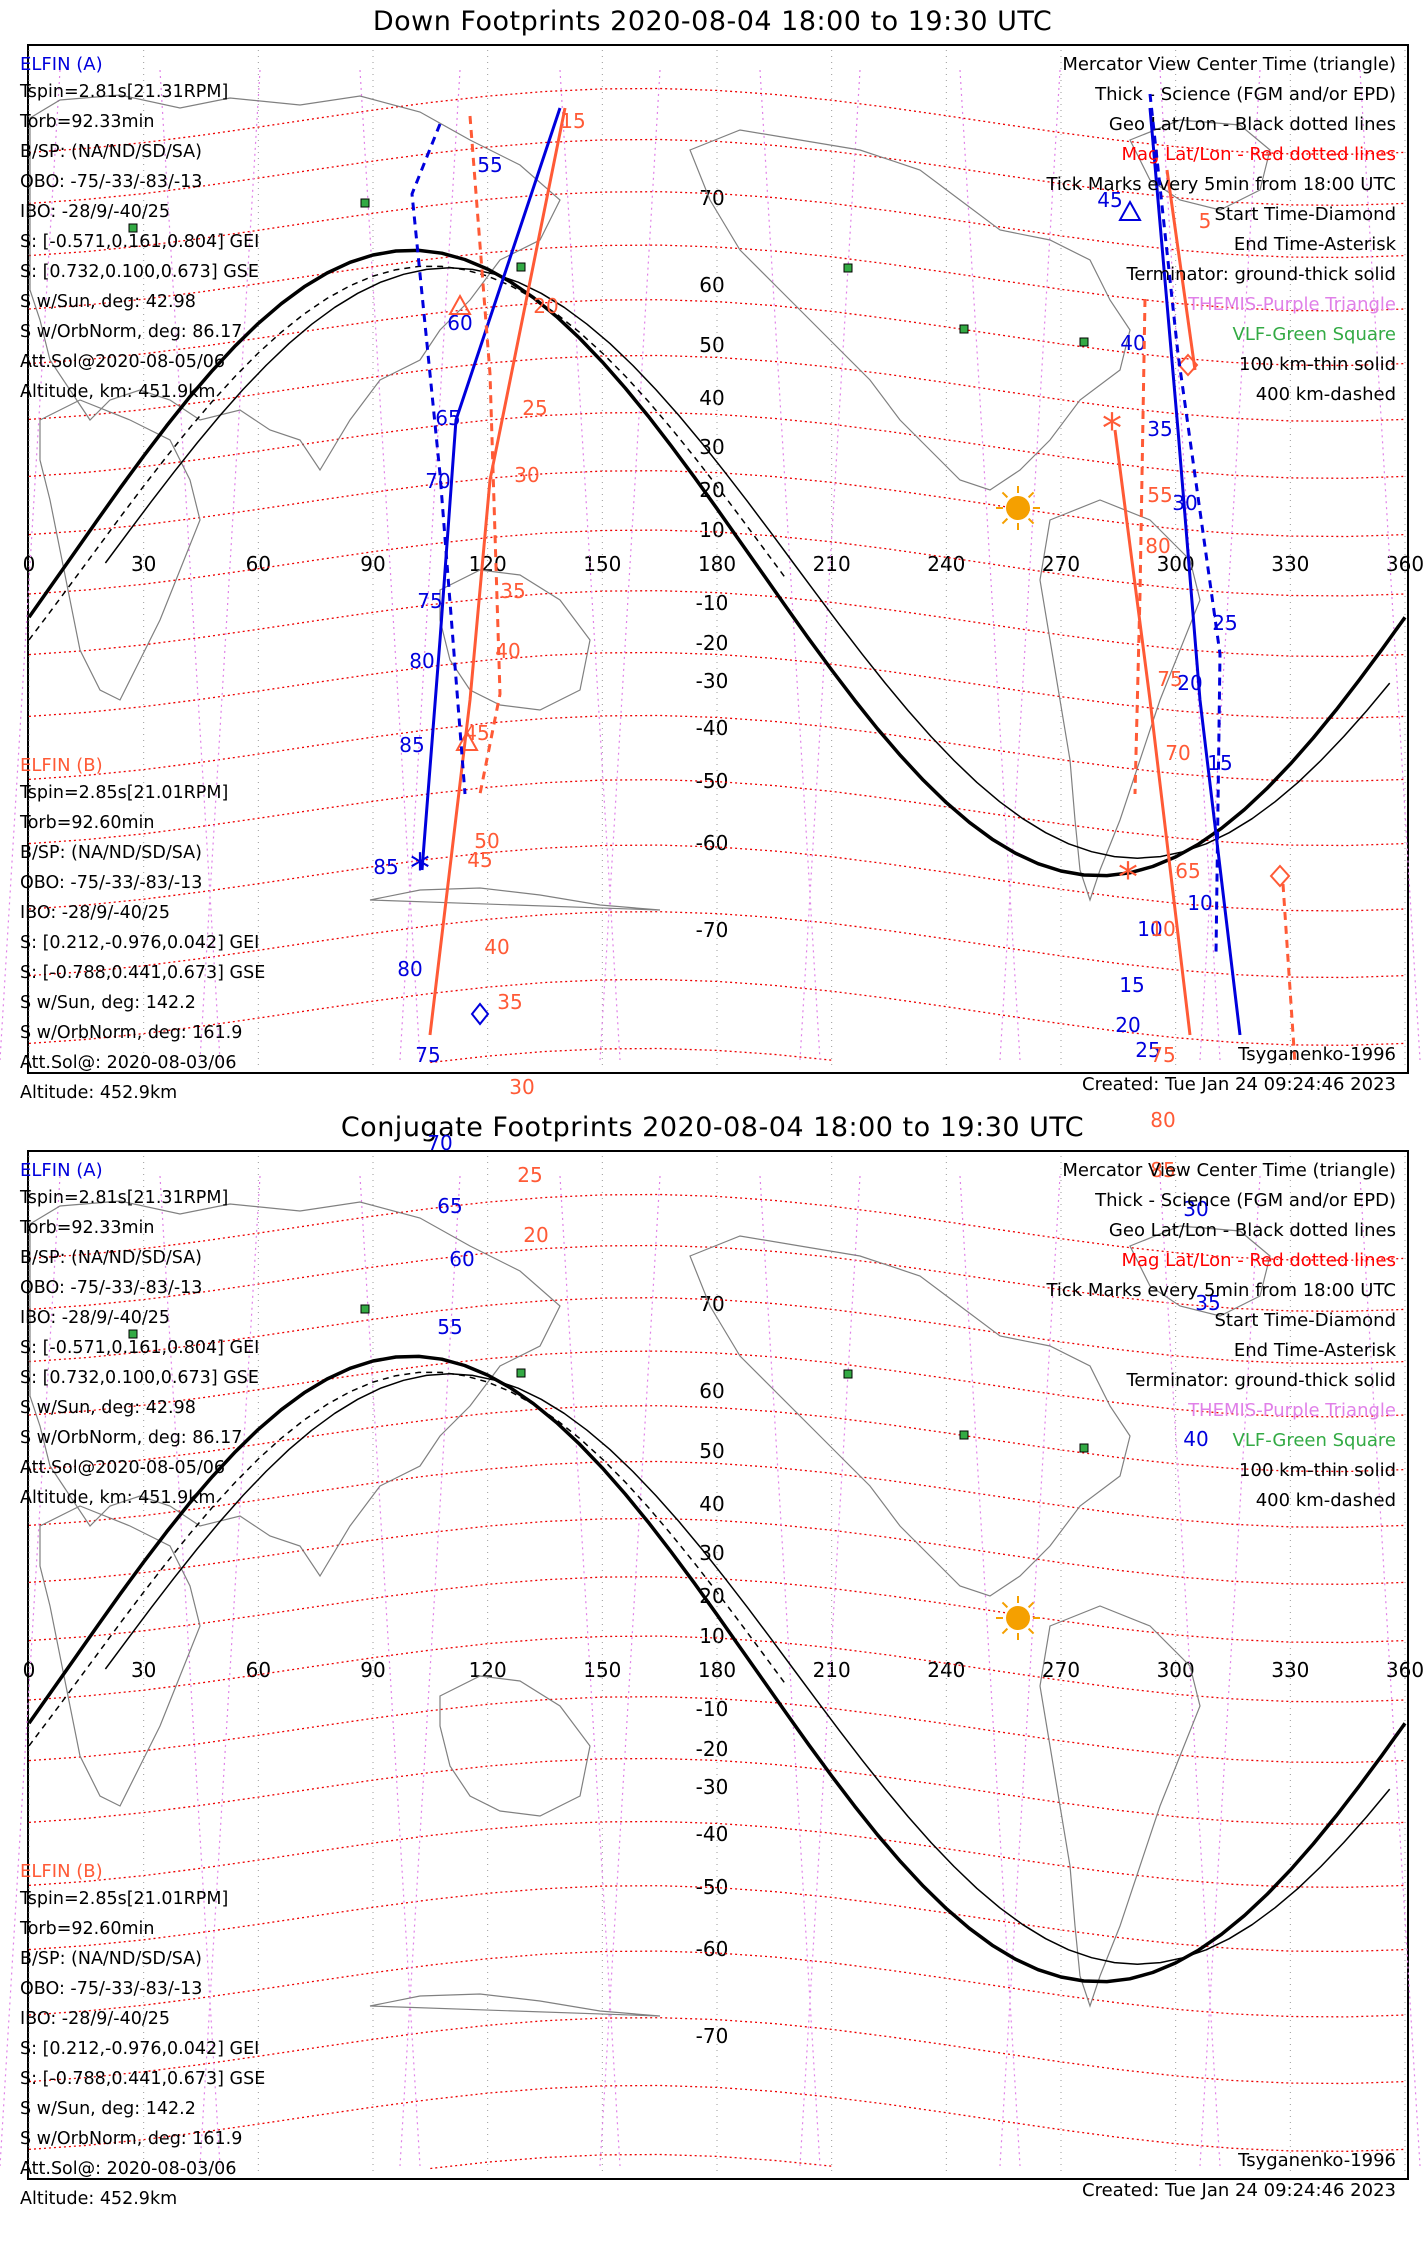 The height and width of the screenshot is (2250, 1425). I want to click on elfin-b-tick-label: 35, so click(512, 591).